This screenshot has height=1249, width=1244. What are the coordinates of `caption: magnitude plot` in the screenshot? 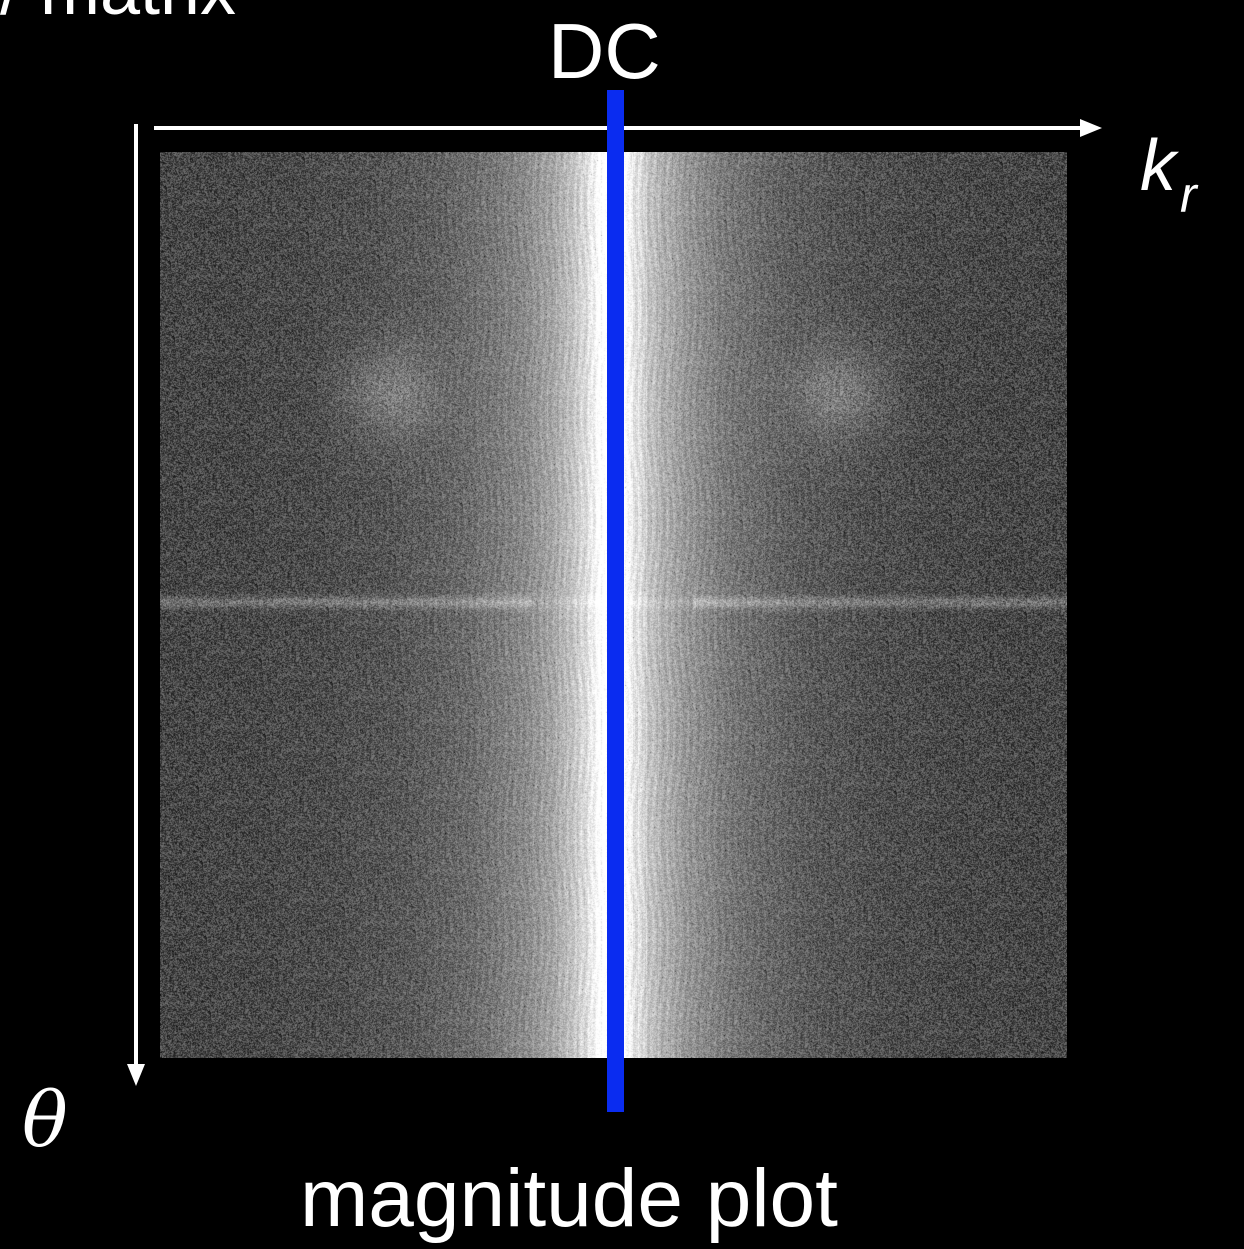 It's located at (569, 1198).